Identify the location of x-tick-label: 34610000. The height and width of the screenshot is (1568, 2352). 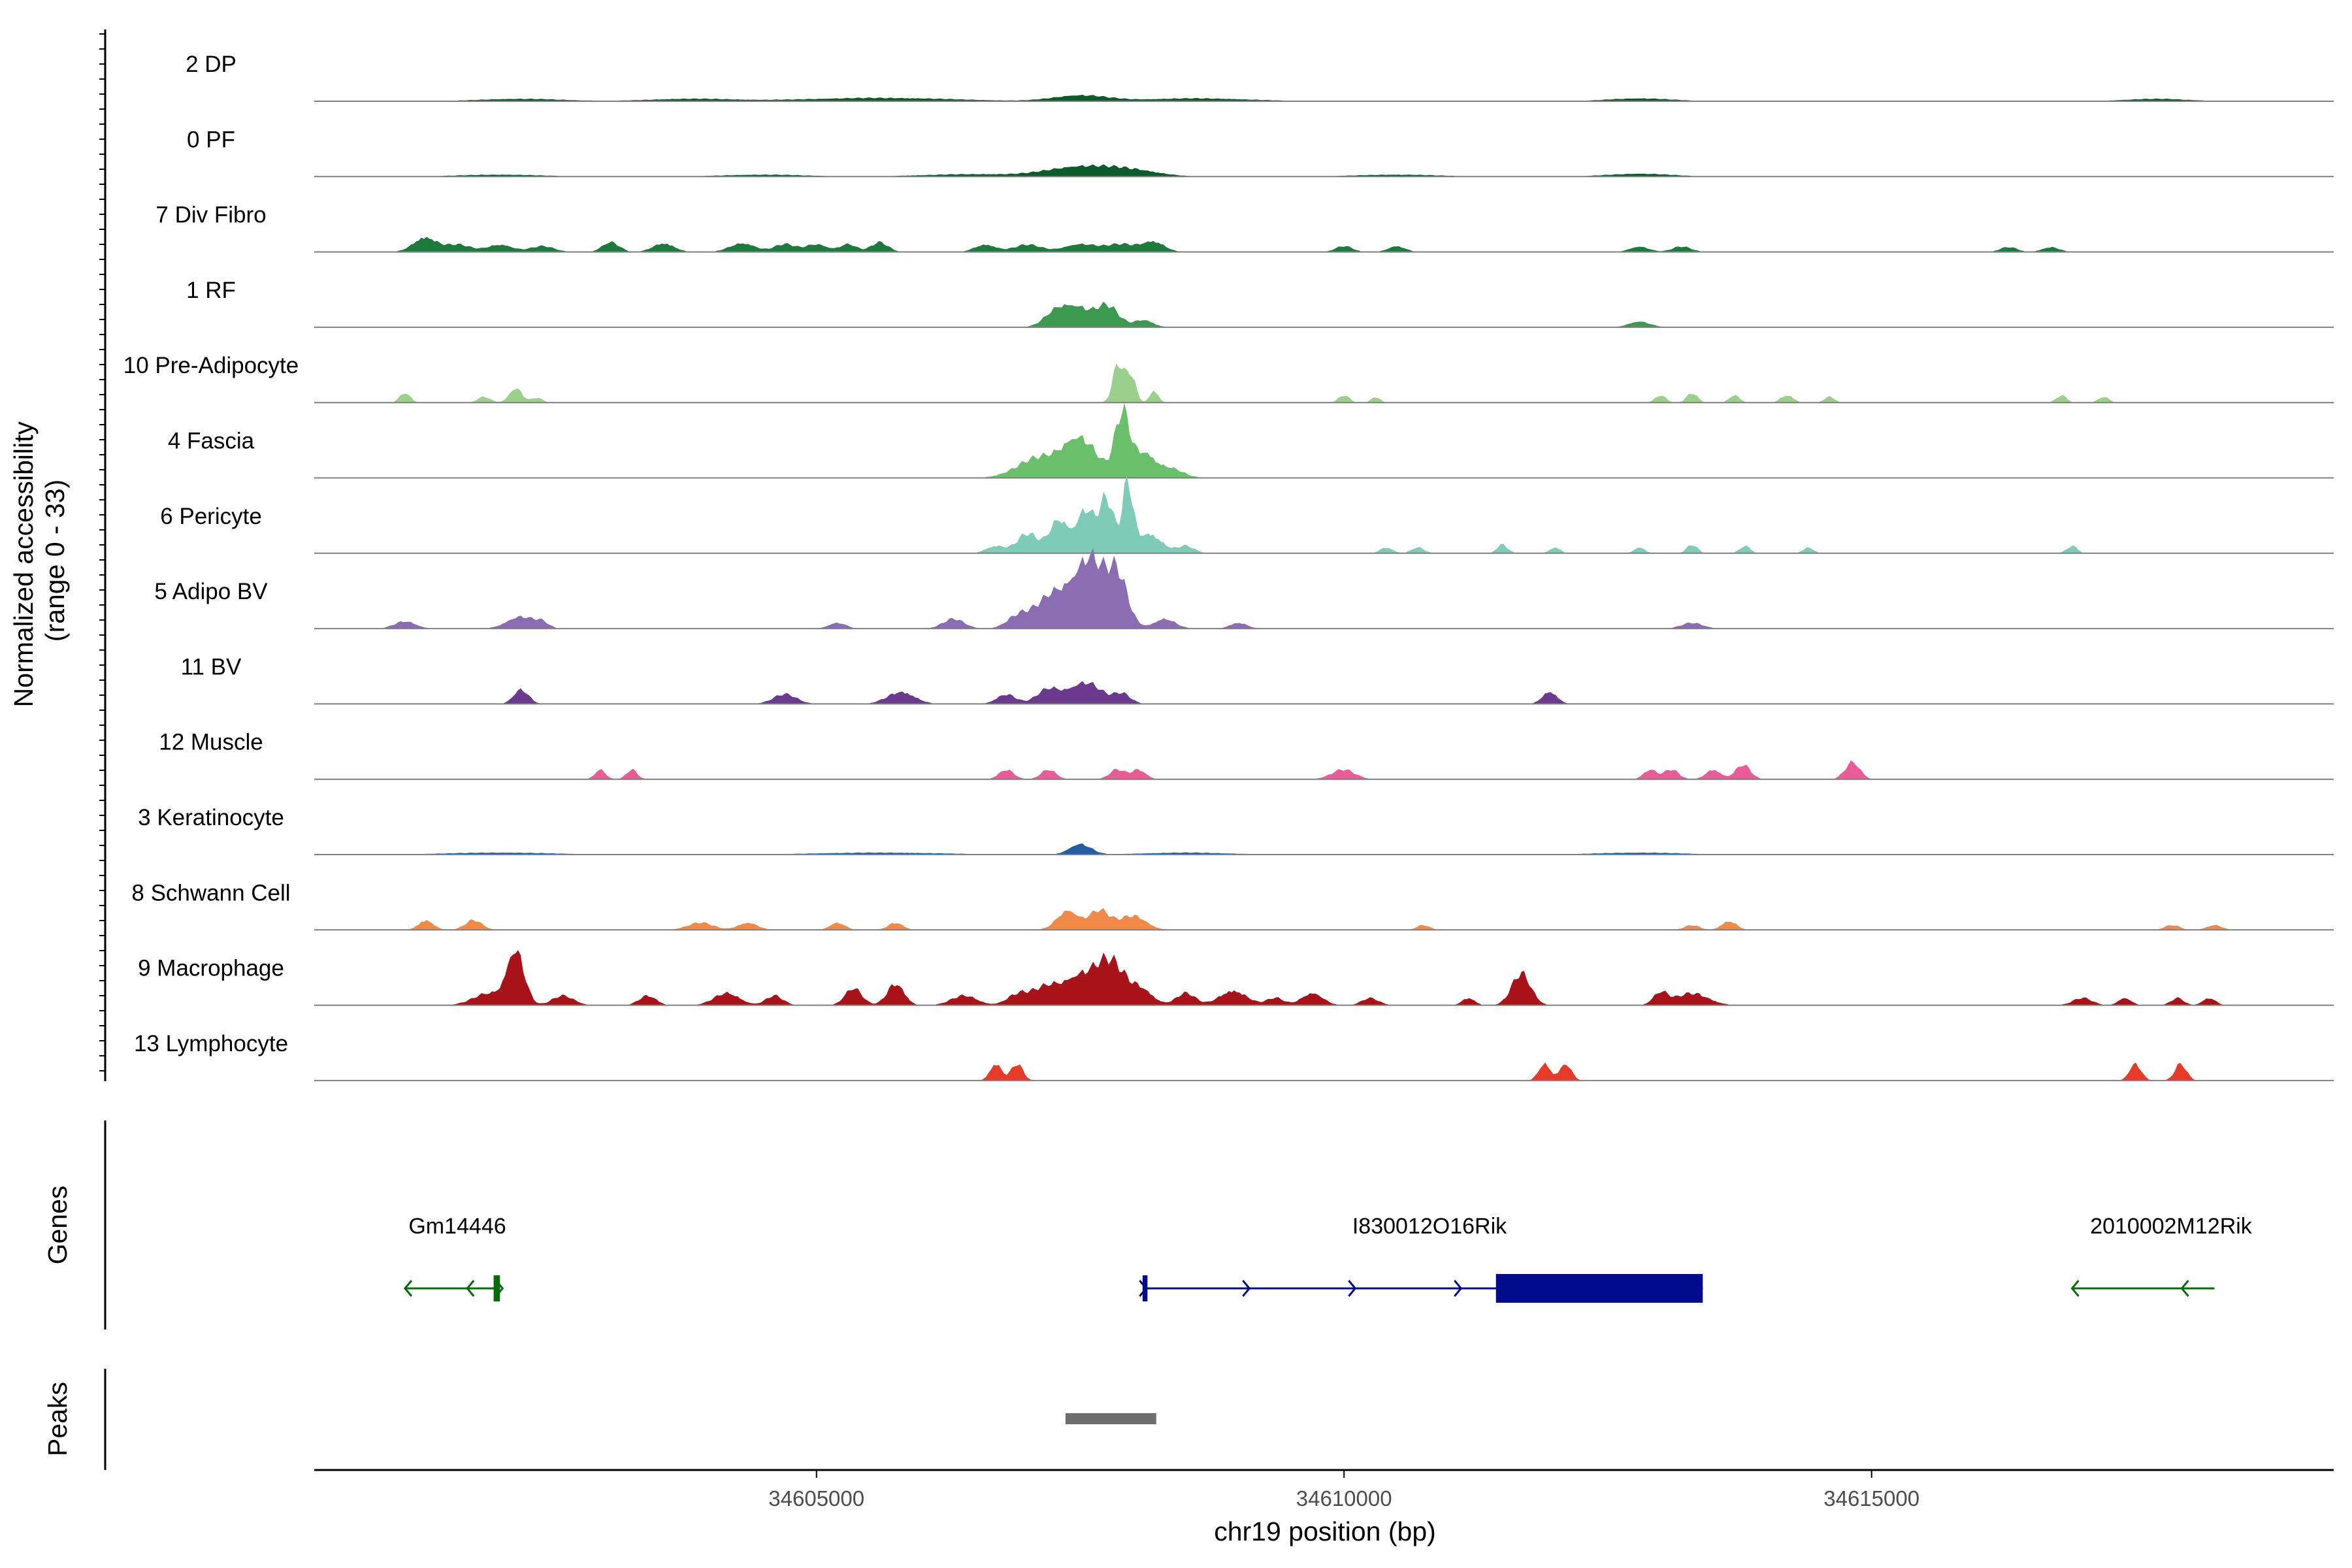
(1344, 1498).